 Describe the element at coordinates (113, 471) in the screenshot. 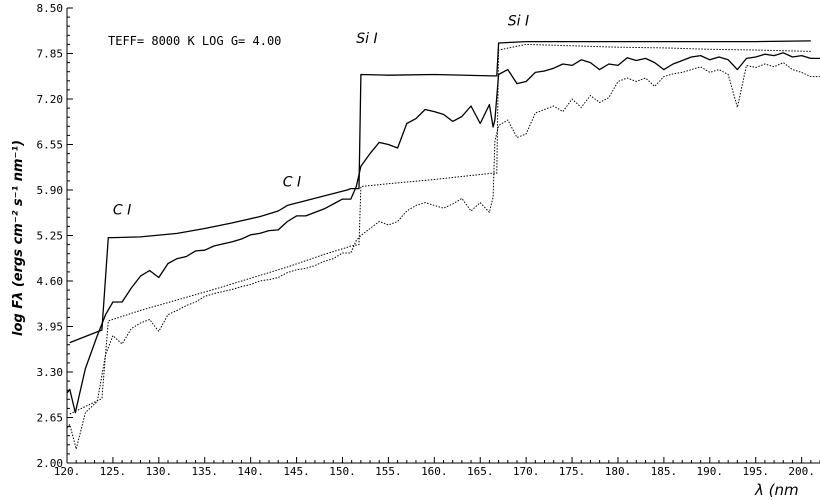

I see `x-tick-label: 125.` at that location.